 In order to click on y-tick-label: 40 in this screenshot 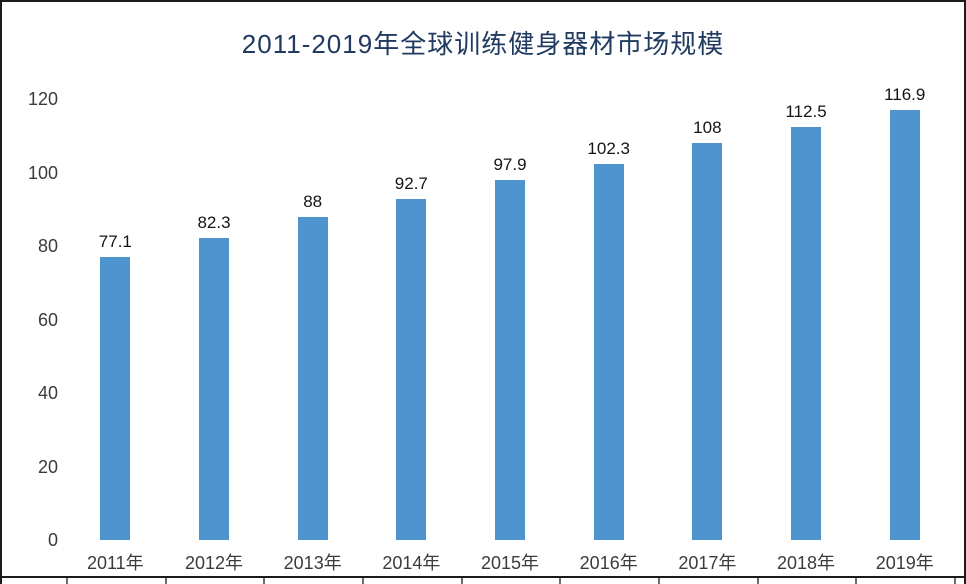, I will do `click(47, 393)`.